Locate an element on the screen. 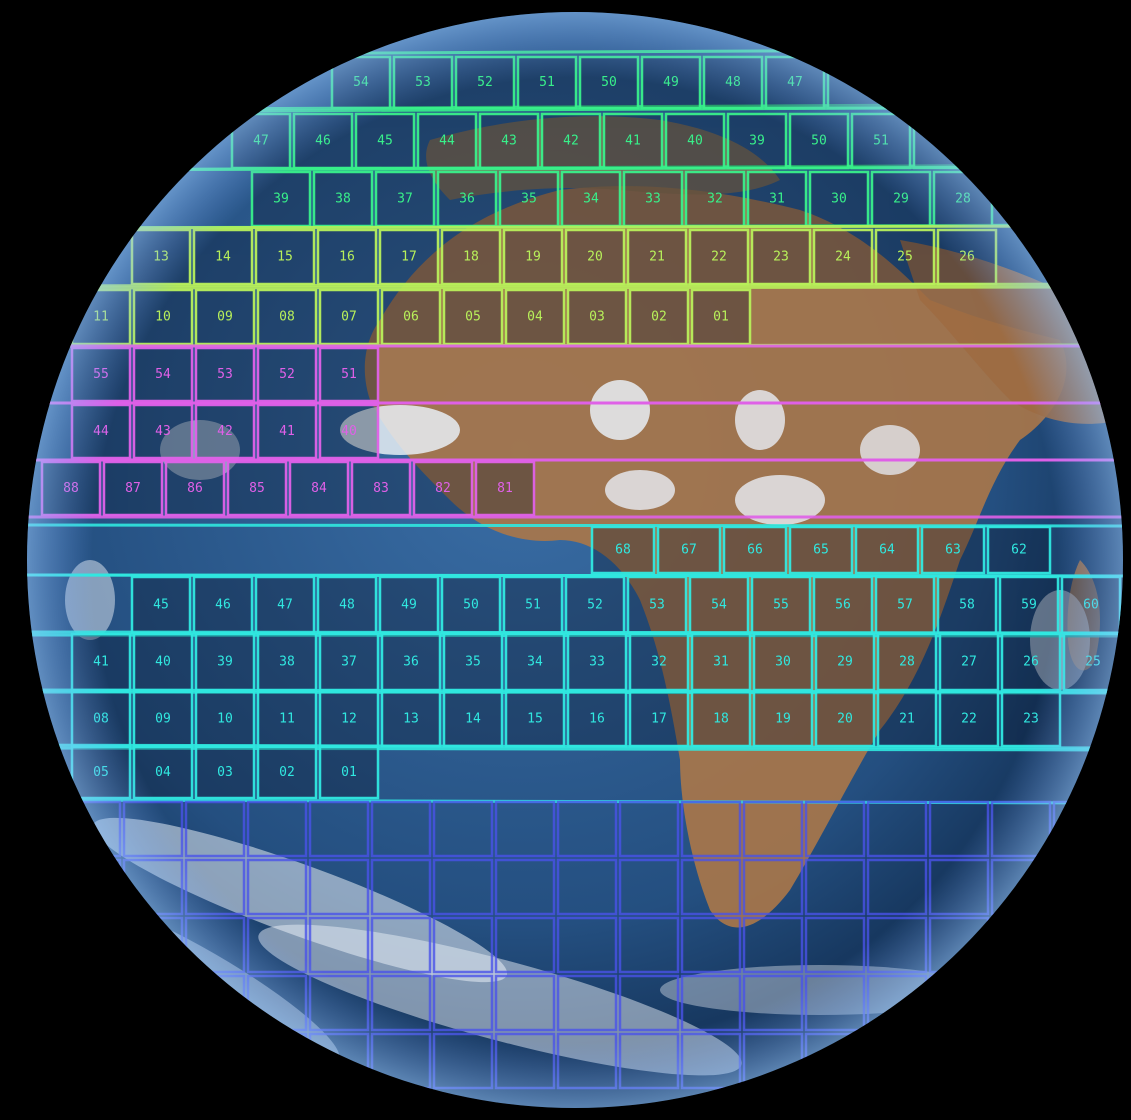 The height and width of the screenshot is (1120, 1131). grid-cell-label: 44 is located at coordinates (981, 82).